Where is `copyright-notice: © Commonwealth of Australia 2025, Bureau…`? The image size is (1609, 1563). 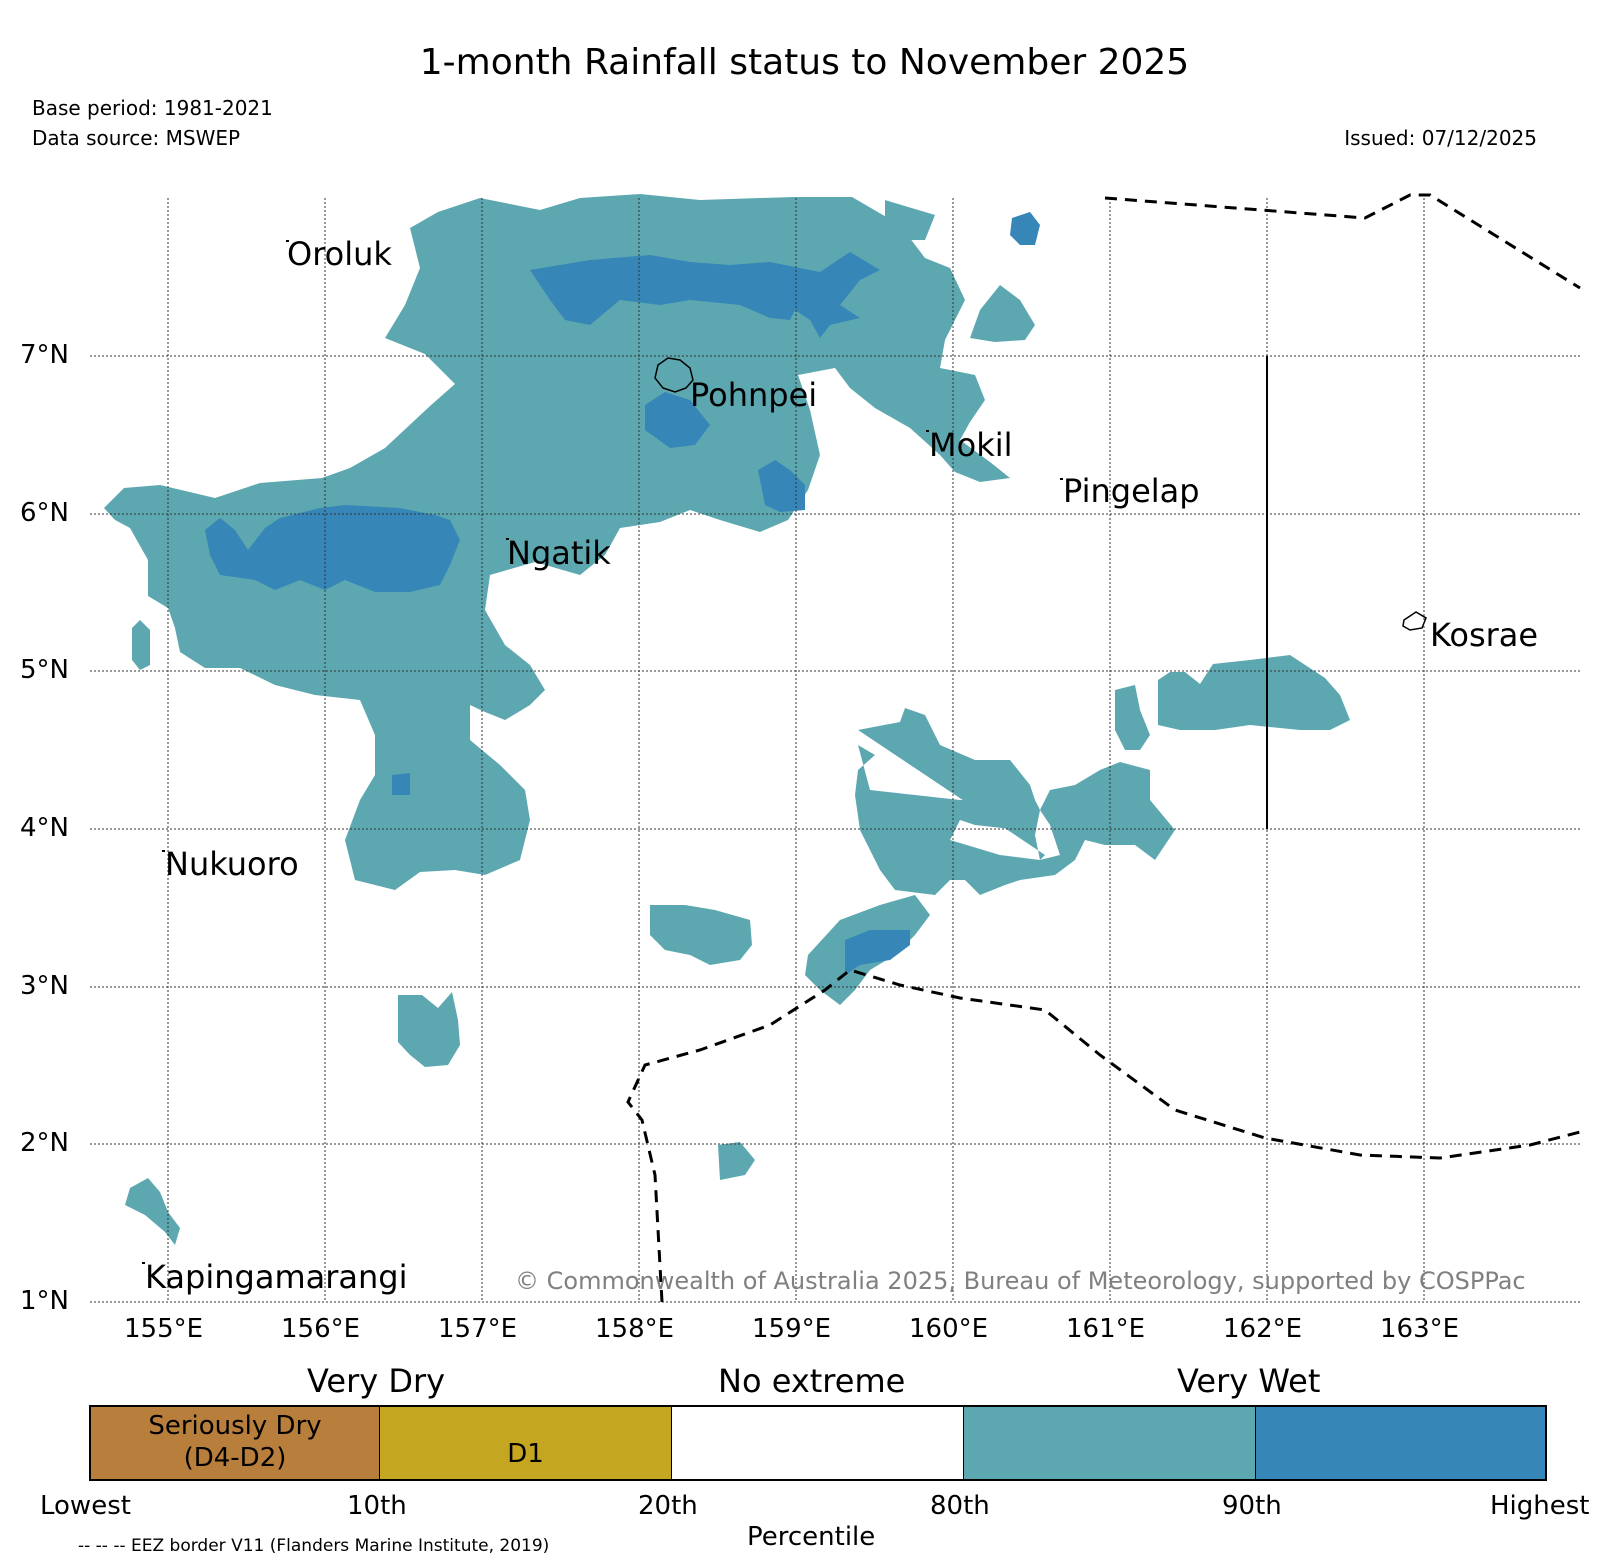 copyright-notice: © Commonwealth of Australia 2025, Bureau… is located at coordinates (1020, 1281).